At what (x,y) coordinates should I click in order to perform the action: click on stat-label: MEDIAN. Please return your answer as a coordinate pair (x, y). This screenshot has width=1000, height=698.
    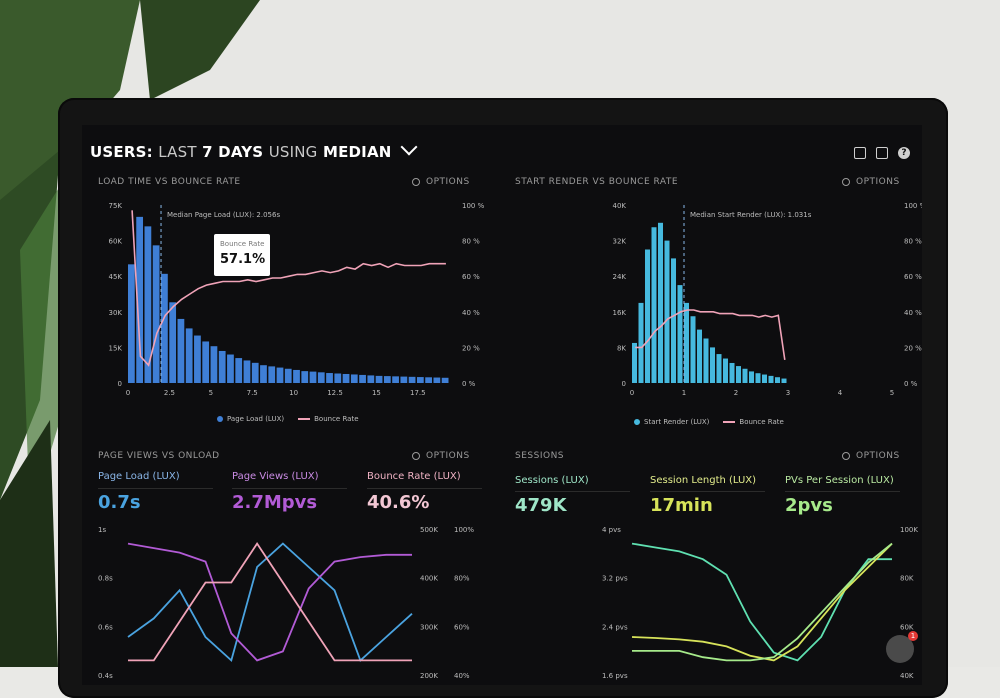
    Looking at the image, I should click on (357, 152).